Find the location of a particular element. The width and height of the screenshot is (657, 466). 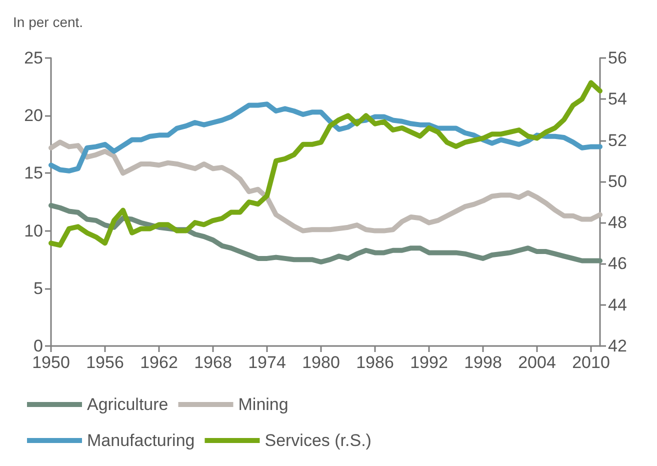

y2-tick-label: 50 is located at coordinates (617, 181).